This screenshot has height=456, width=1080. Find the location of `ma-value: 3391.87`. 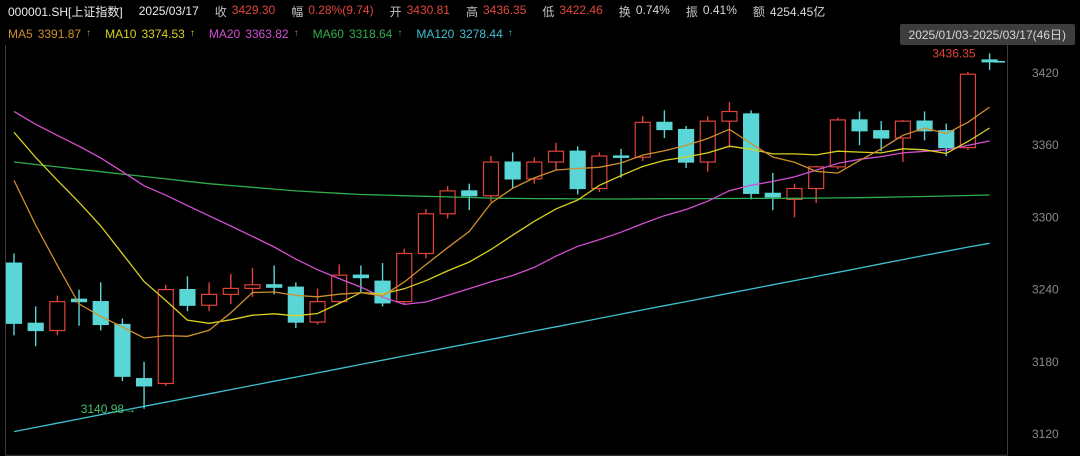

ma-value: 3391.87 is located at coordinates (59, 33).